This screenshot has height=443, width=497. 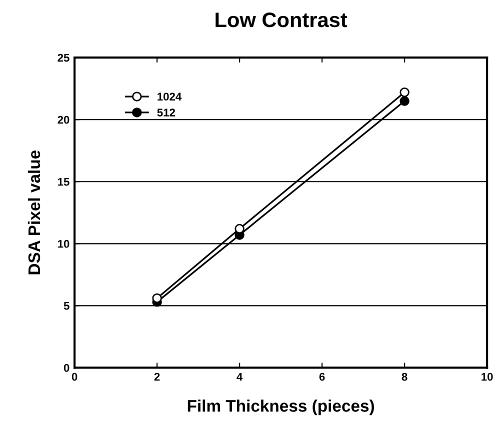 What do you see at coordinates (64, 182) in the screenshot?
I see `y-tick-label: 15` at bounding box center [64, 182].